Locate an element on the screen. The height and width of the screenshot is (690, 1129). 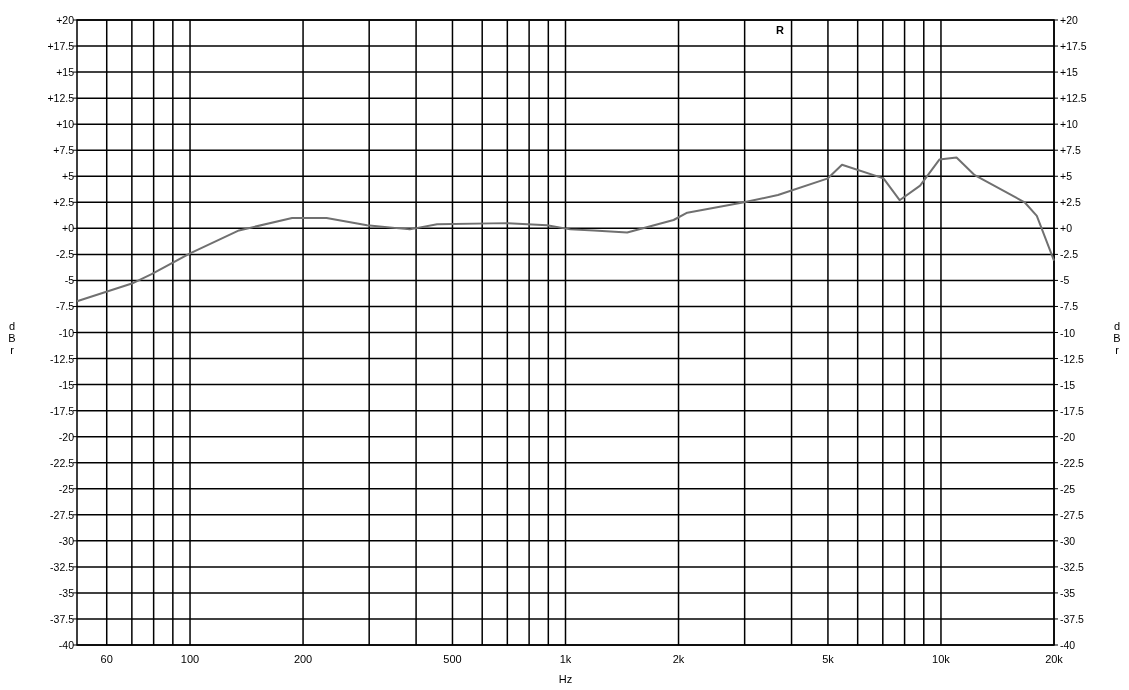
y2-tick-label: -40 is located at coordinates (1068, 645).